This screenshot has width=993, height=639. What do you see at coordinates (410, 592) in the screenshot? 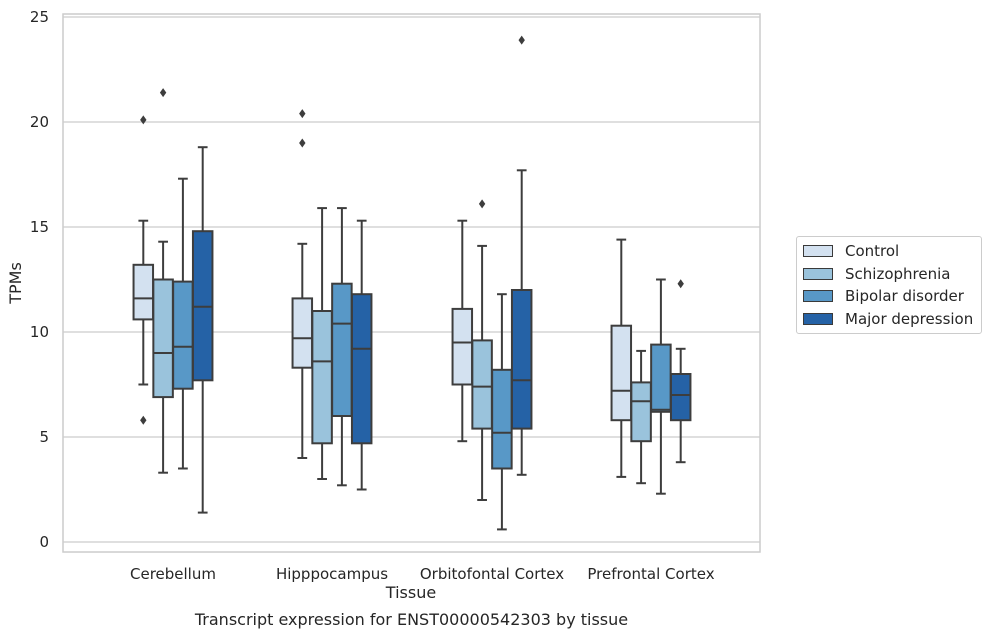
I see `x-axis-title: Tissue` at bounding box center [410, 592].